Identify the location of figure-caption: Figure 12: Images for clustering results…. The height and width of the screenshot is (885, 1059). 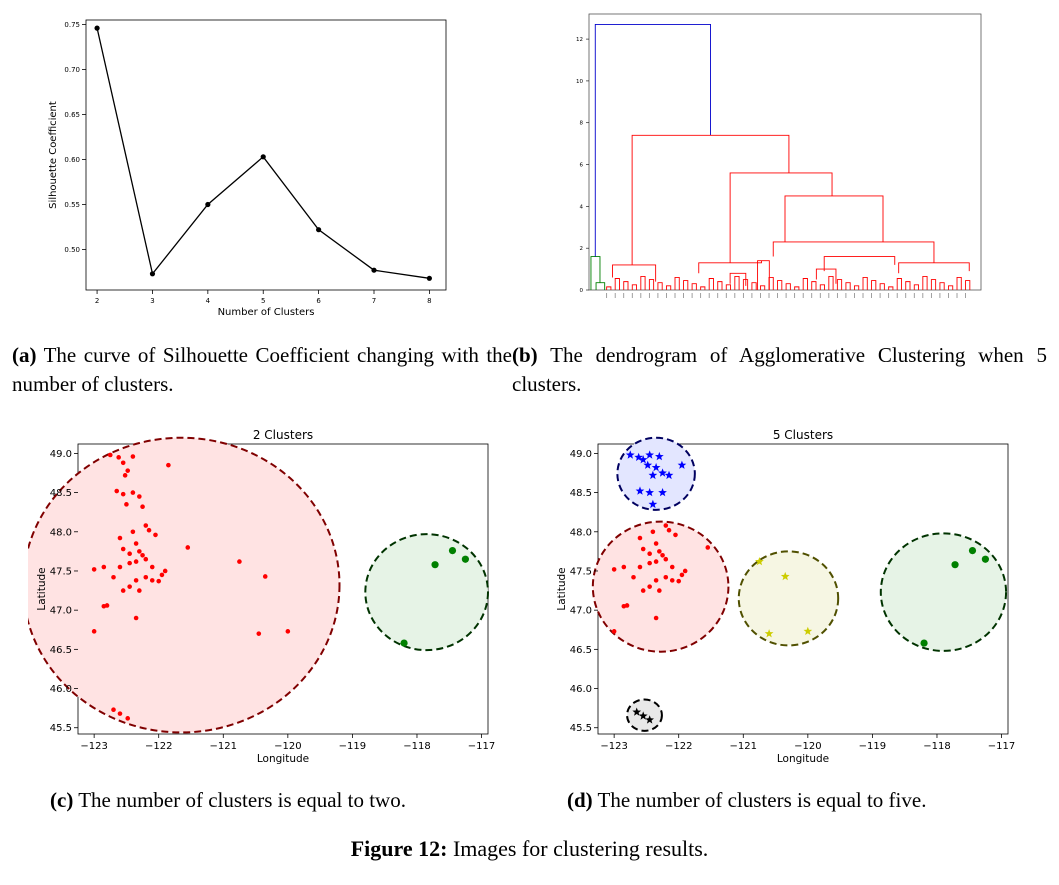
(529, 849).